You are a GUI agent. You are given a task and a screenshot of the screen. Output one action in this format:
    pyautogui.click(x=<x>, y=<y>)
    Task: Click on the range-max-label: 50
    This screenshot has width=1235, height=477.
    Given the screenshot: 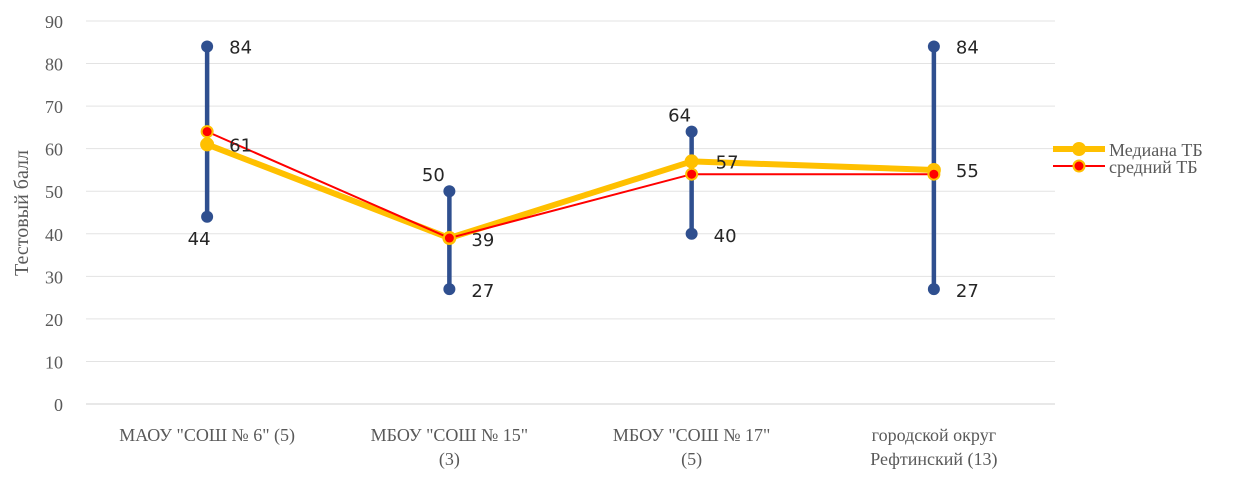 What is the action you would take?
    pyautogui.click(x=433, y=175)
    